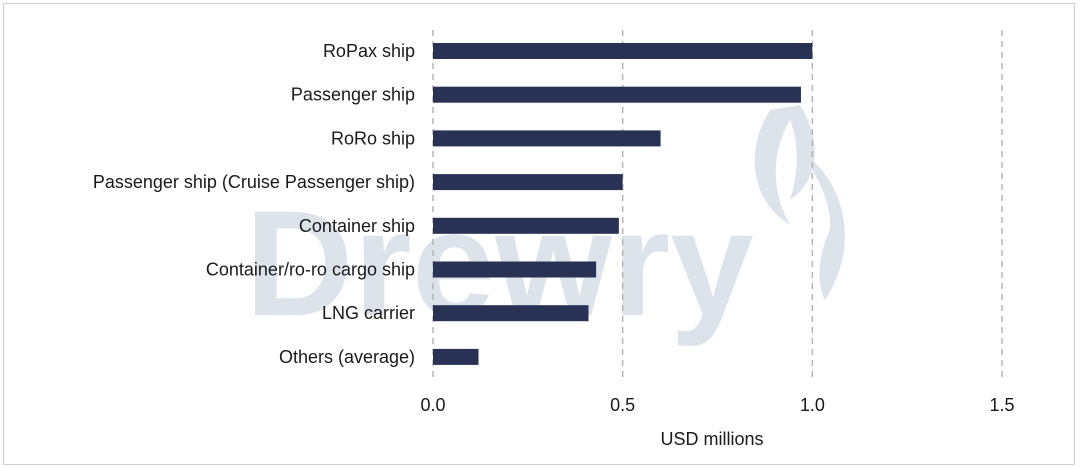 This screenshot has height=470, width=1080. Describe the element at coordinates (353, 95) in the screenshot. I see `category-label: Passenger ship` at that location.